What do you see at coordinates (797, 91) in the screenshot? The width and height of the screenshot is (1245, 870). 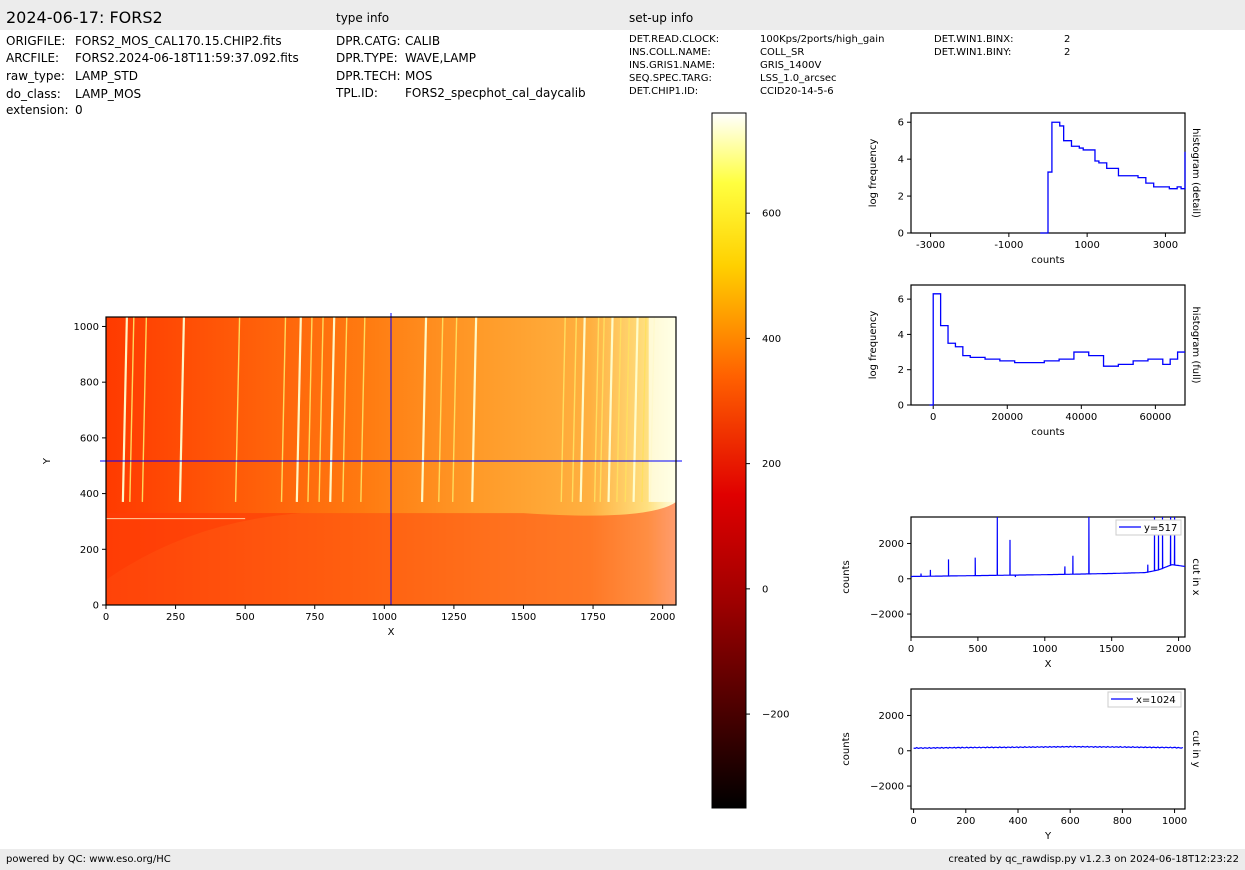 I see `info-value: CCID20-14-5-6` at bounding box center [797, 91].